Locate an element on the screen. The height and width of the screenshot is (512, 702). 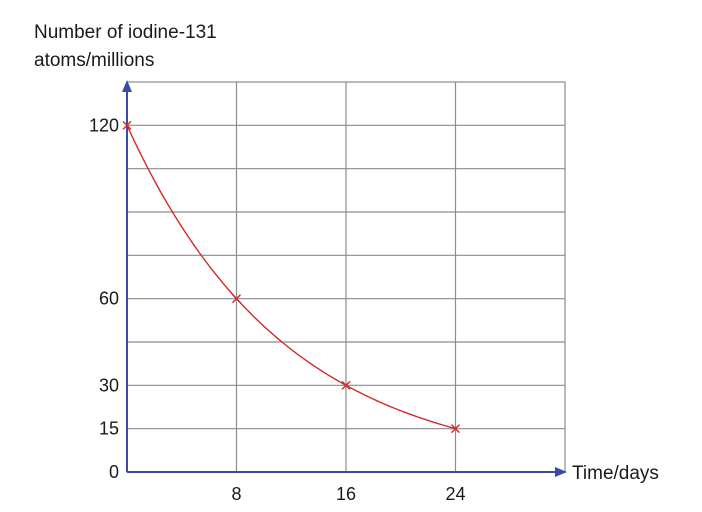
y-axis-arrowhead is located at coordinates (127, 86).